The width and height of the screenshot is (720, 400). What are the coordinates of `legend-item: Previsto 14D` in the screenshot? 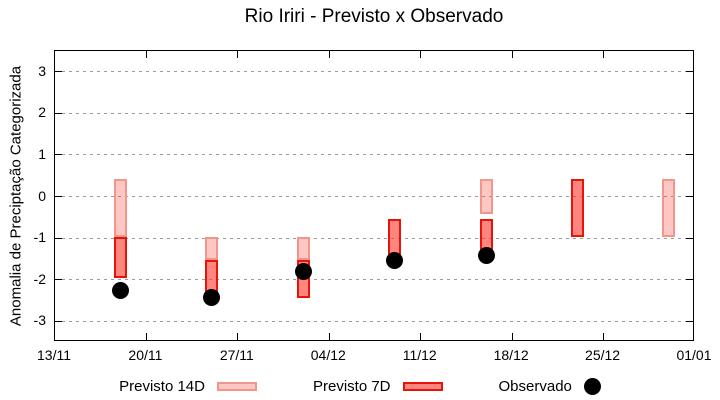 It's located at (188, 386).